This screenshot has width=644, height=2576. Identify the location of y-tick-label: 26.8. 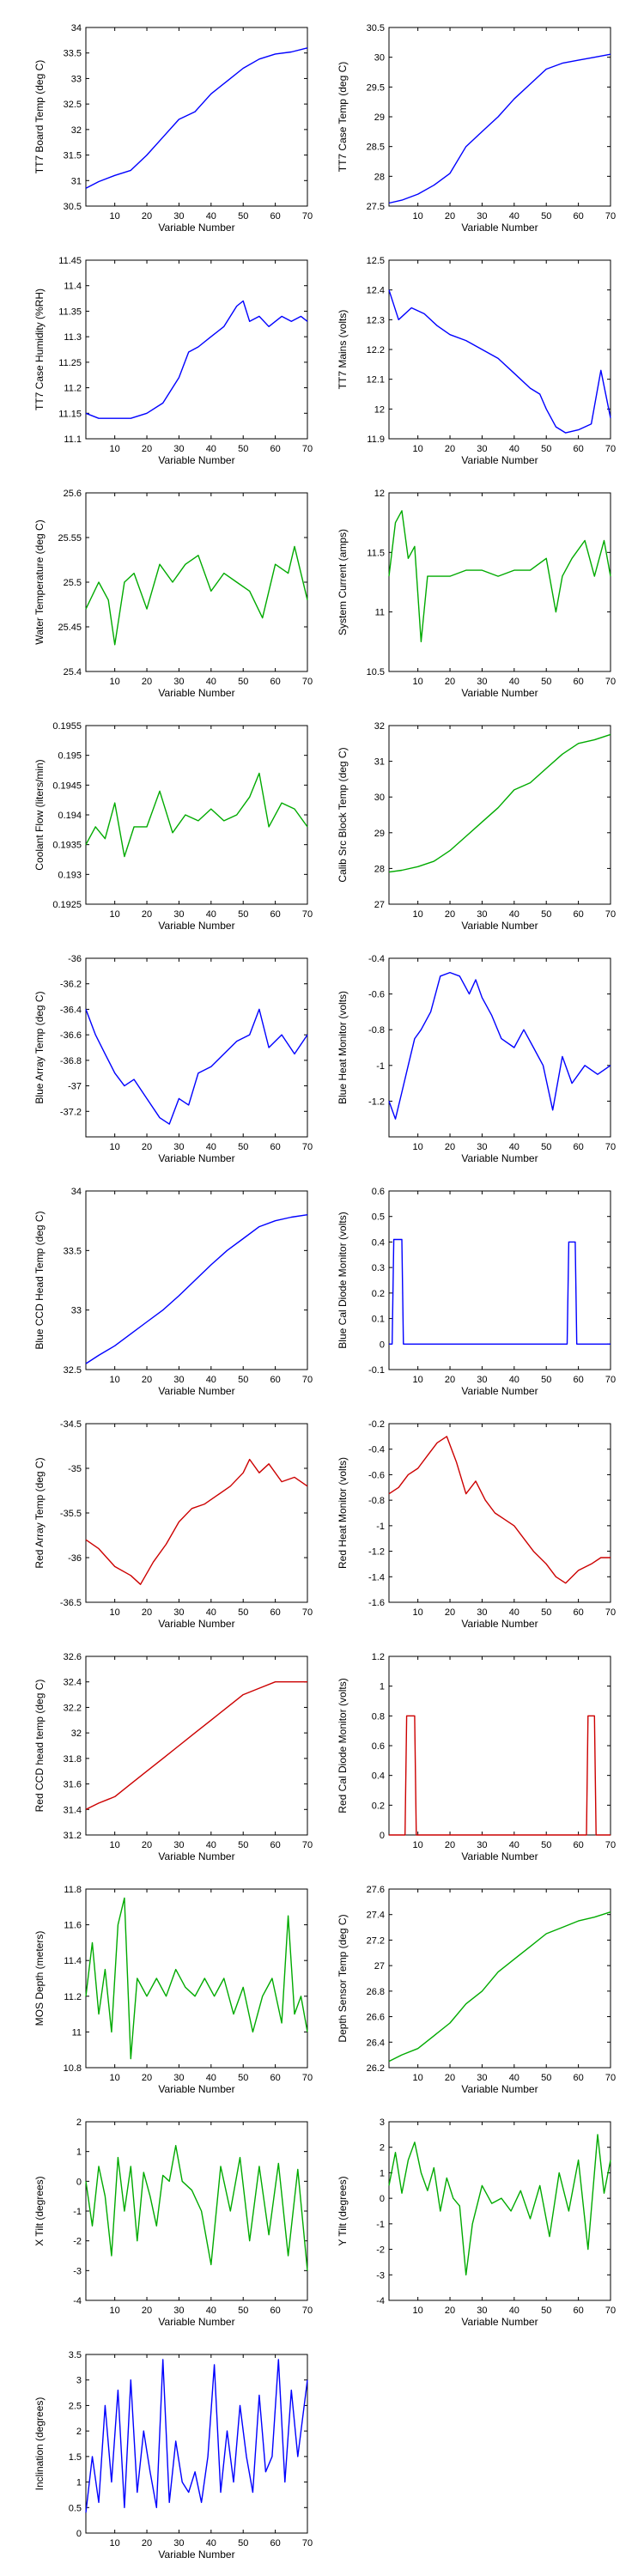
(376, 1992).